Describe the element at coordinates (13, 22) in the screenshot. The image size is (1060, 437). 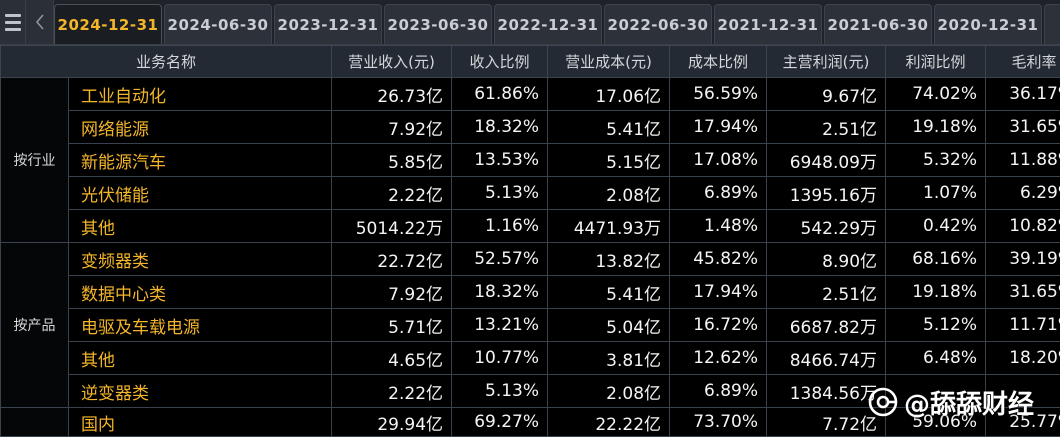
I see `menu-icon` at that location.